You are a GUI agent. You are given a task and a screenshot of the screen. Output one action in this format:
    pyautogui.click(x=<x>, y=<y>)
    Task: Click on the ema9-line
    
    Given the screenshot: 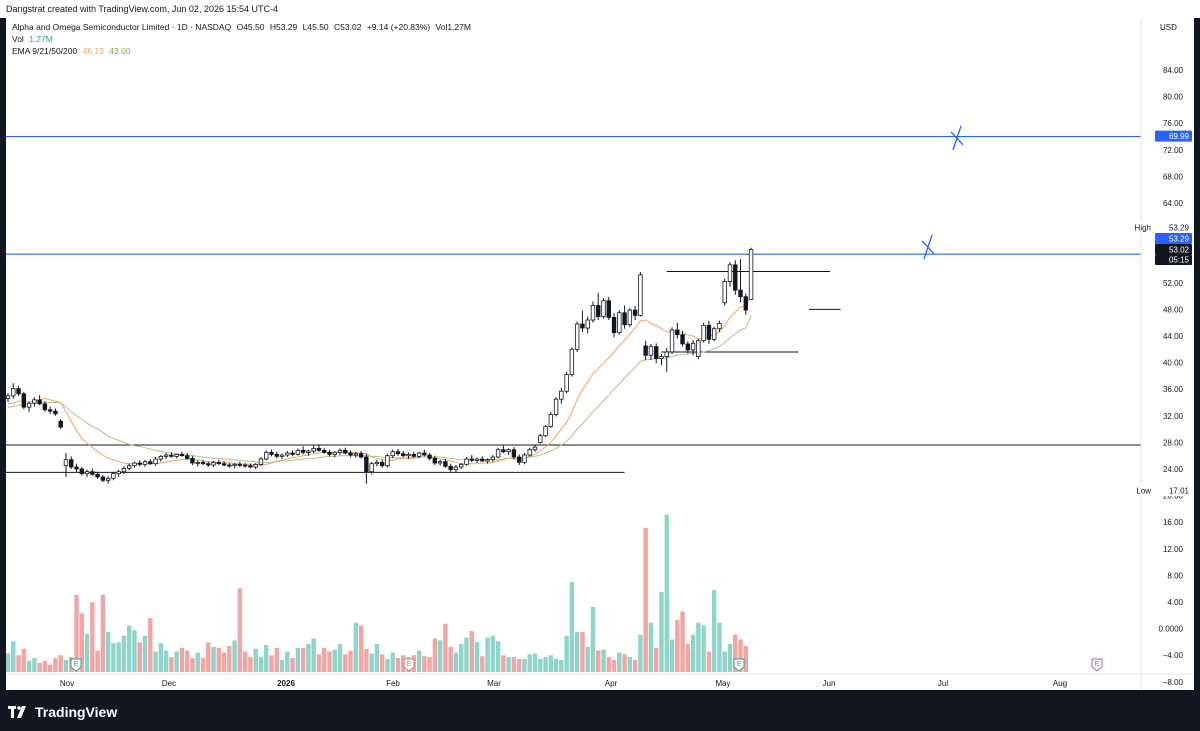 What is the action you would take?
    pyautogui.click(x=379, y=380)
    